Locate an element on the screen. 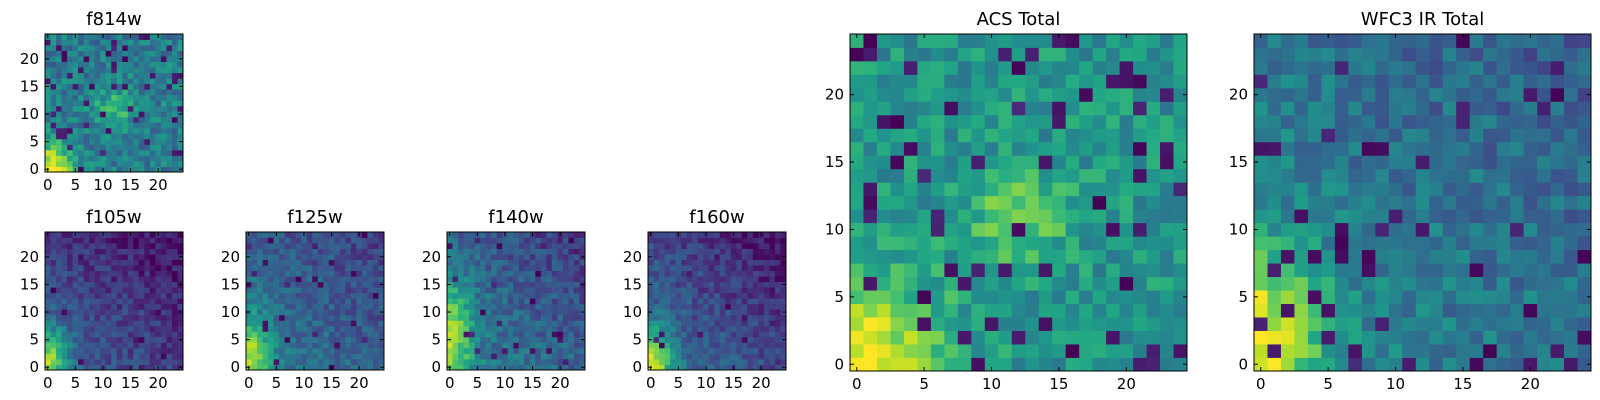 The image size is (1600, 400). y-tick-label: 20 is located at coordinates (230, 257).